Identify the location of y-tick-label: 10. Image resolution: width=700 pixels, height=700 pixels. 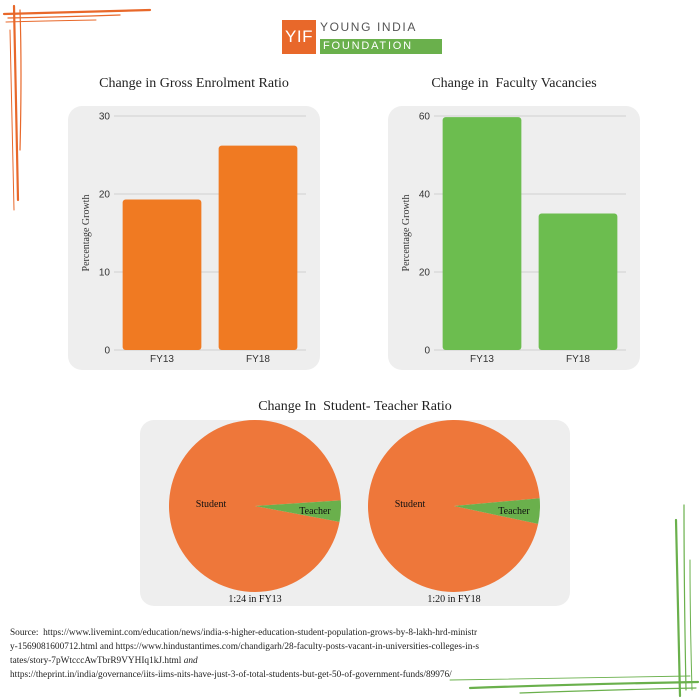
(105, 273).